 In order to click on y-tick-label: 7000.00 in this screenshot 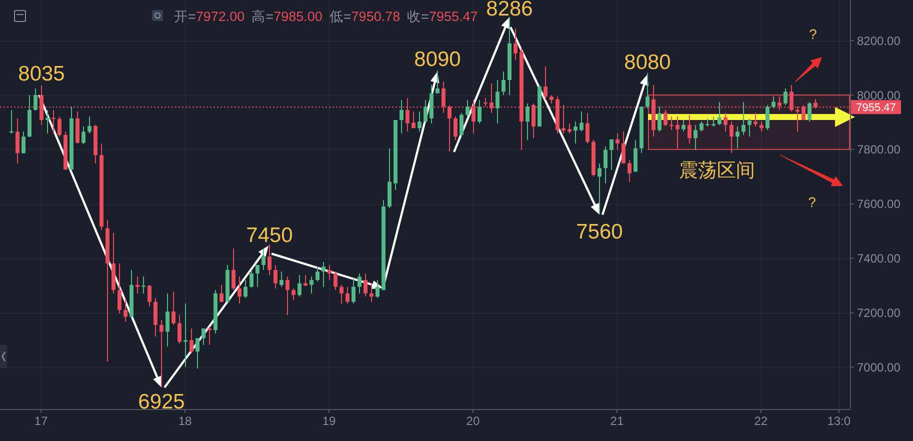, I will do `click(879, 367)`.